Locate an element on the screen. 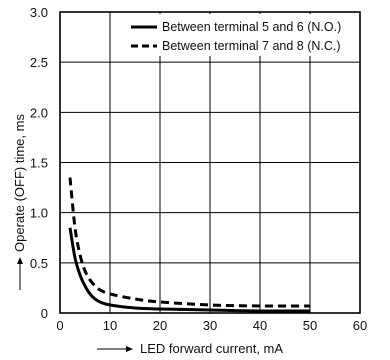 The width and height of the screenshot is (390, 360). y-axis-label: Operate (OFF) time, ms is located at coordinates (19, 183).